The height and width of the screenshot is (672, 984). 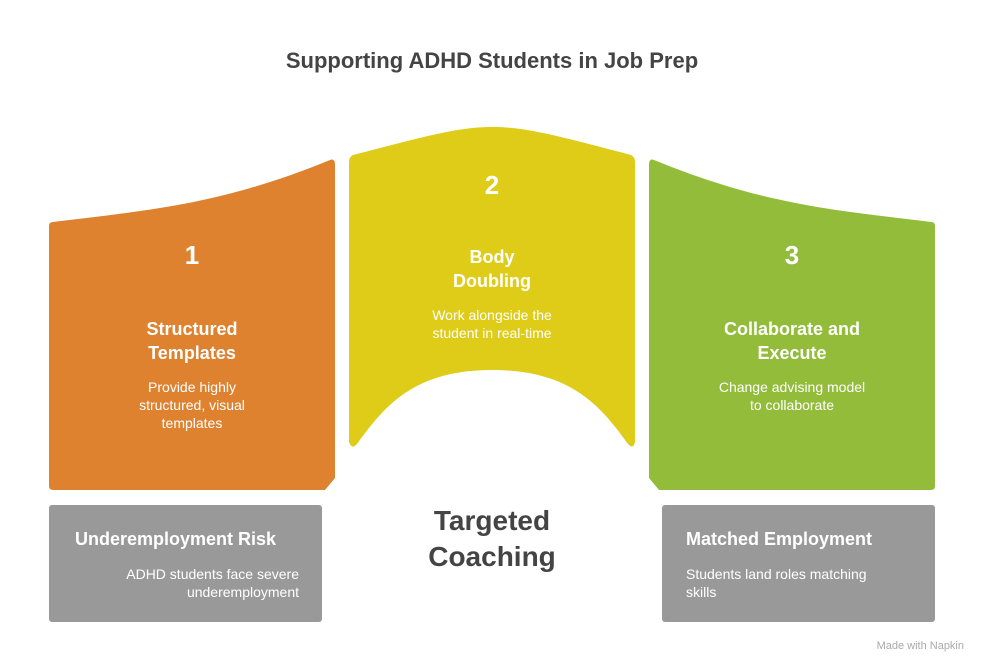 I want to click on step-3-shape, so click(x=792, y=325).